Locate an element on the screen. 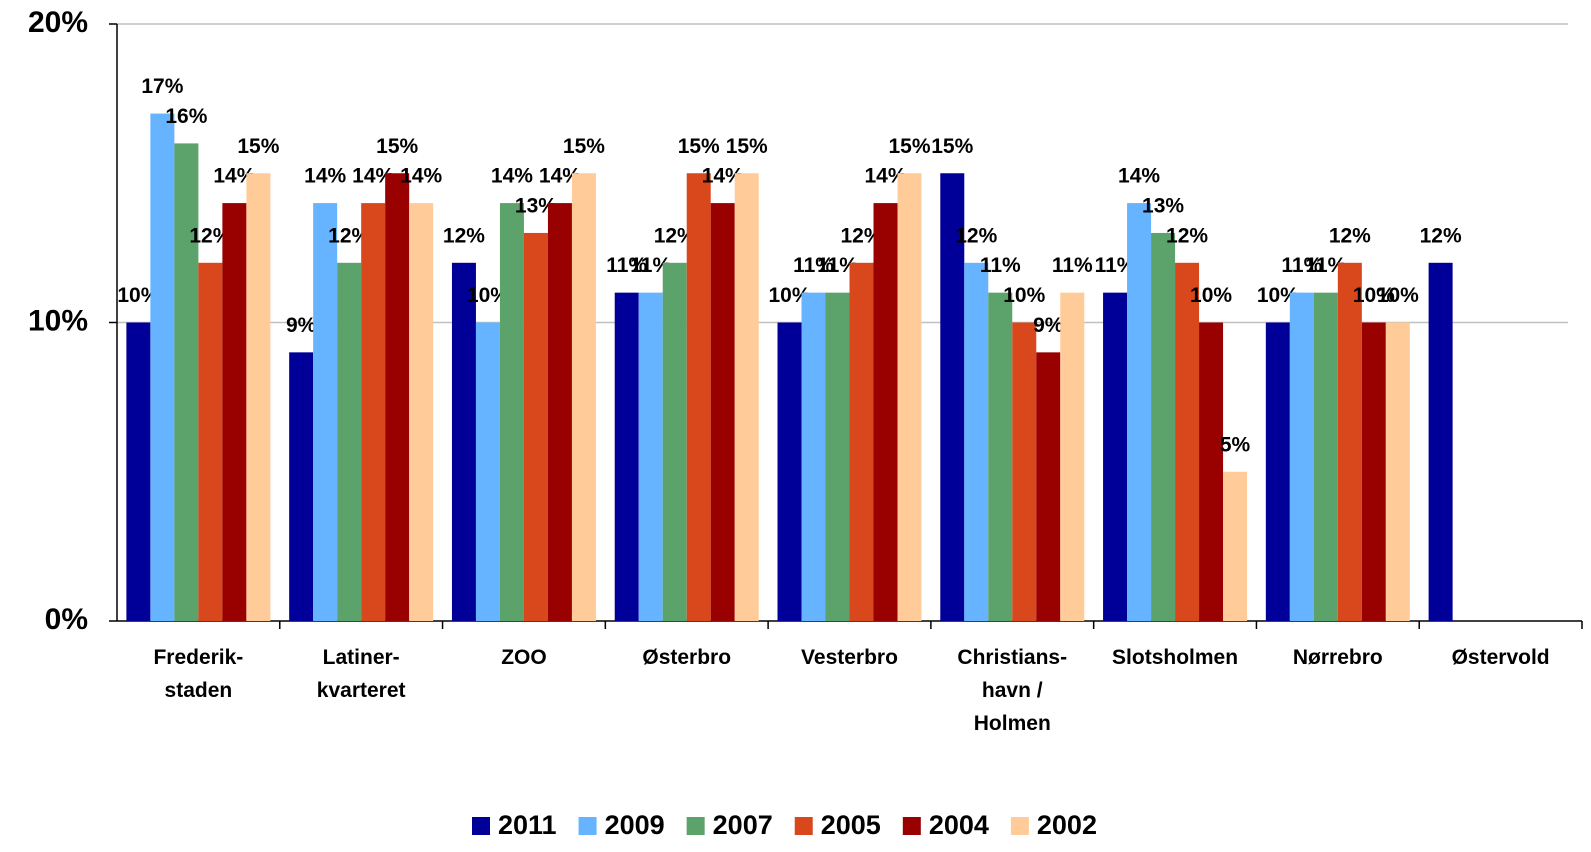  legend-label: 2002 is located at coordinates (1067, 825).